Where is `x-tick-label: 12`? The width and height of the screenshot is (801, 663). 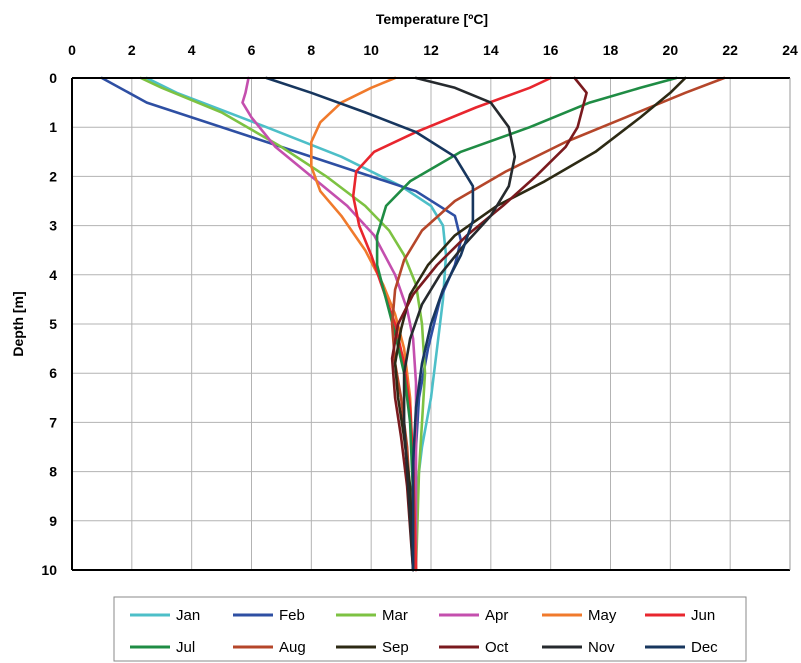 x-tick-label: 12 is located at coordinates (431, 50).